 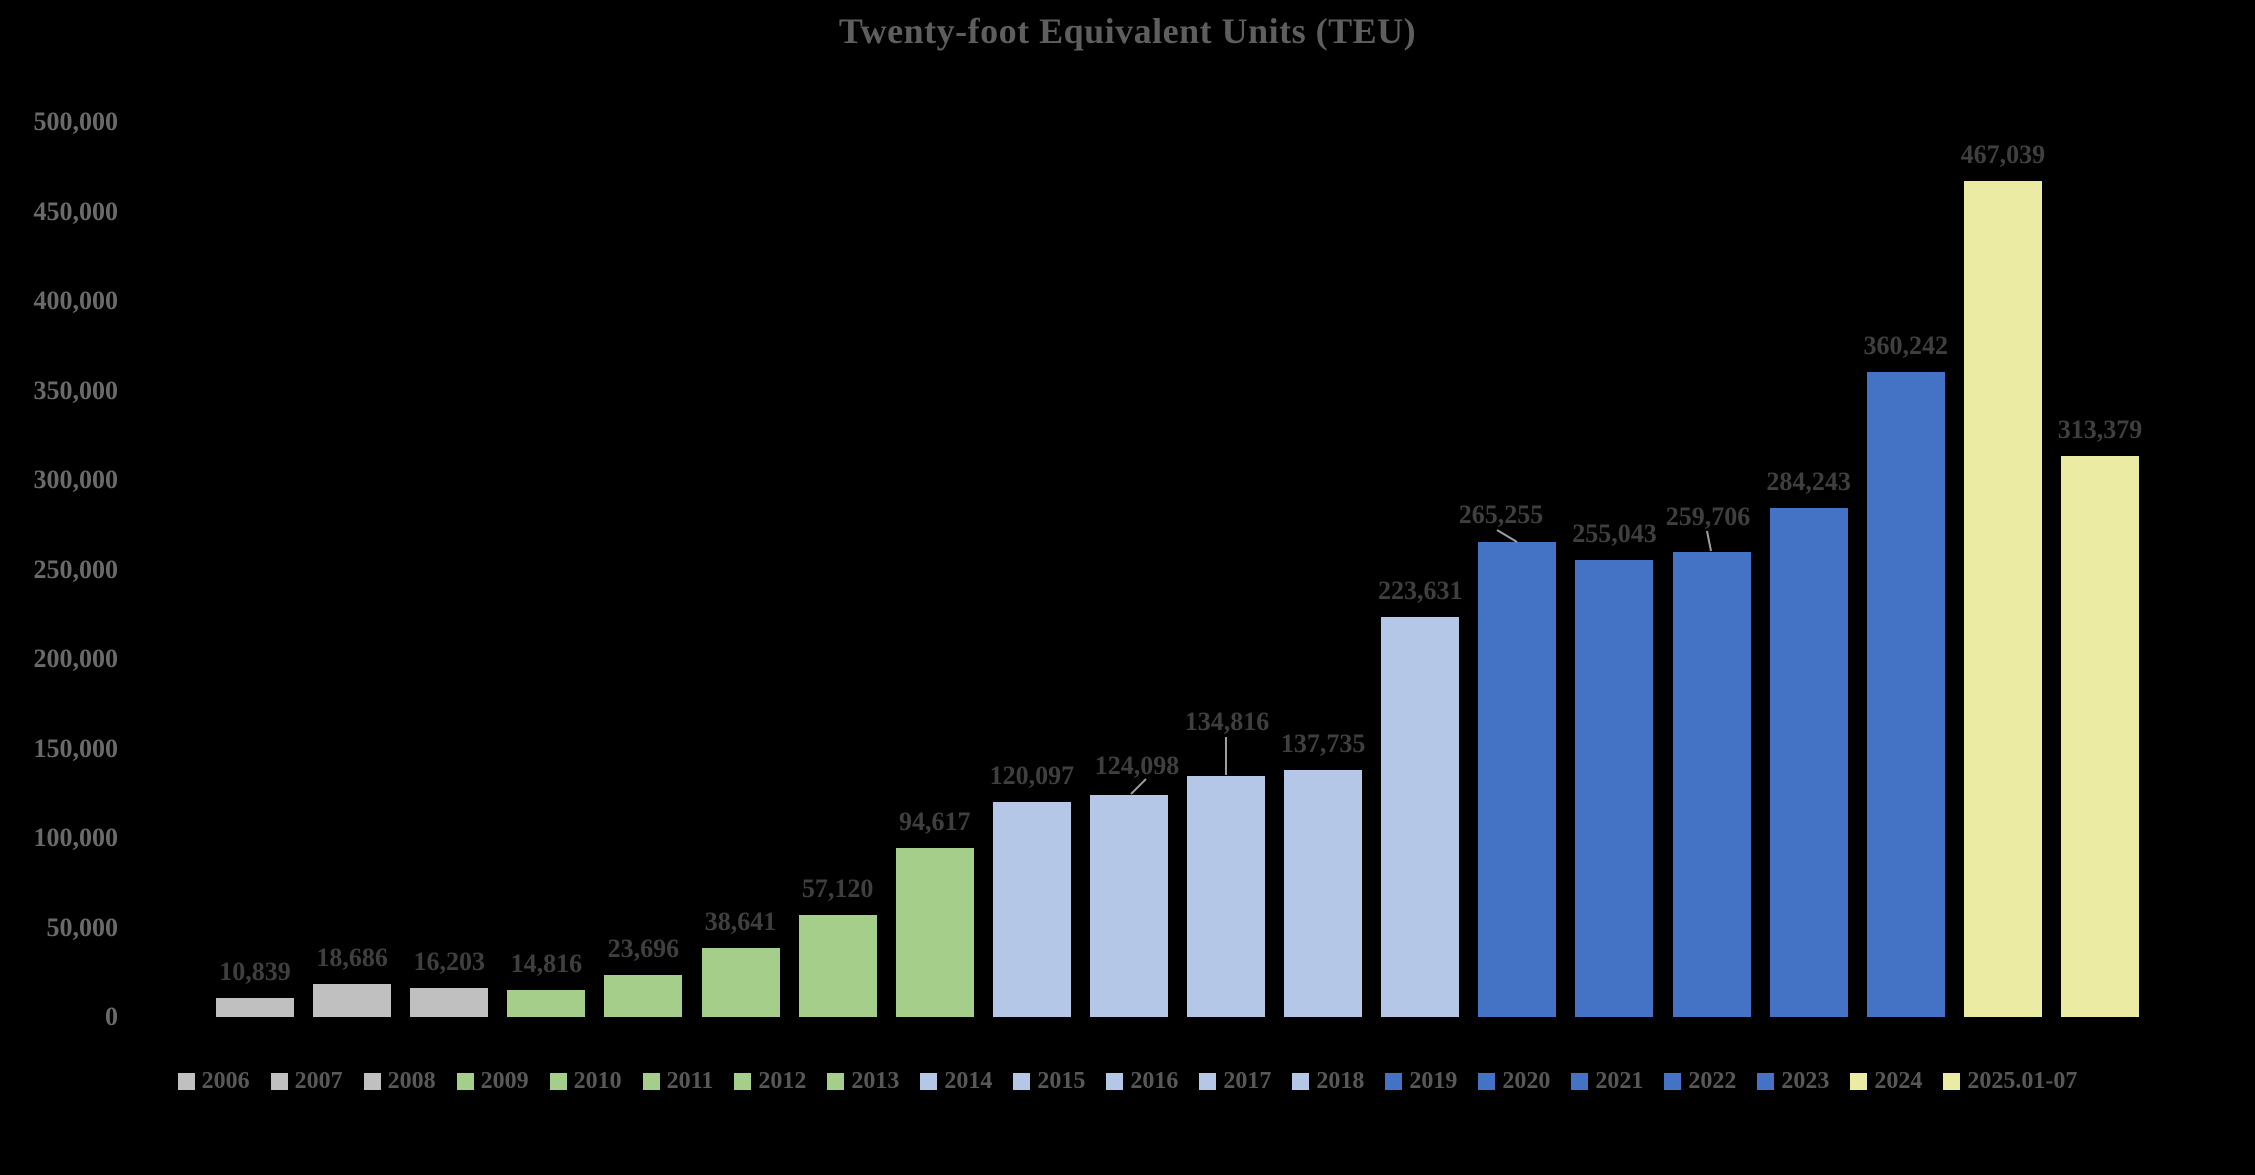 I want to click on bar-2023, so click(x=1905, y=694).